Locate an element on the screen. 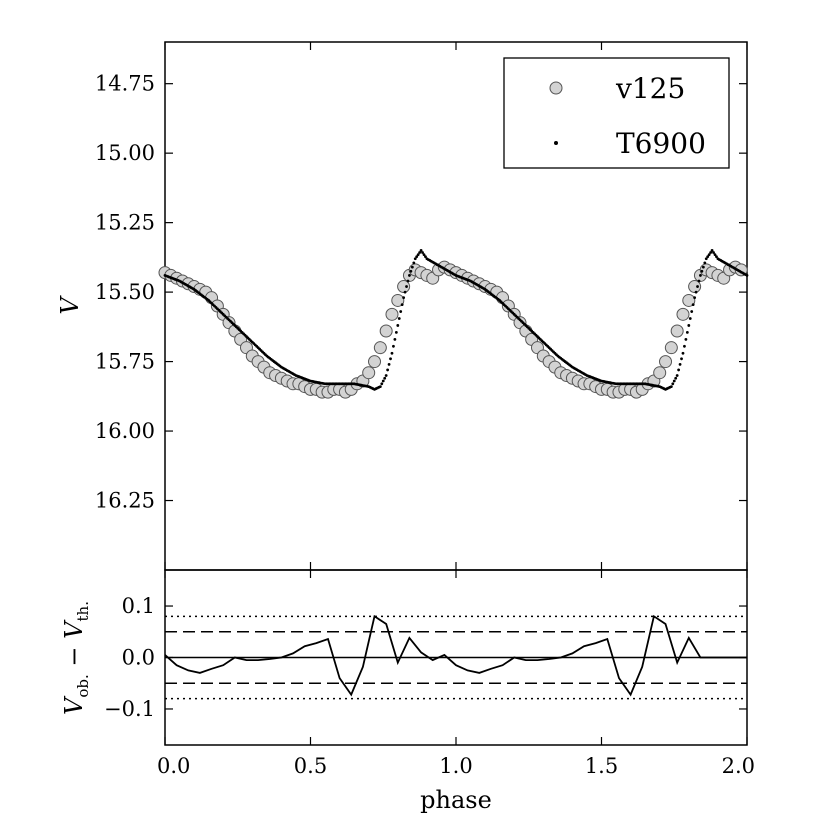 This screenshot has width=830, height=830. bottom-ytick-label: 0.1 is located at coordinates (138, 606).